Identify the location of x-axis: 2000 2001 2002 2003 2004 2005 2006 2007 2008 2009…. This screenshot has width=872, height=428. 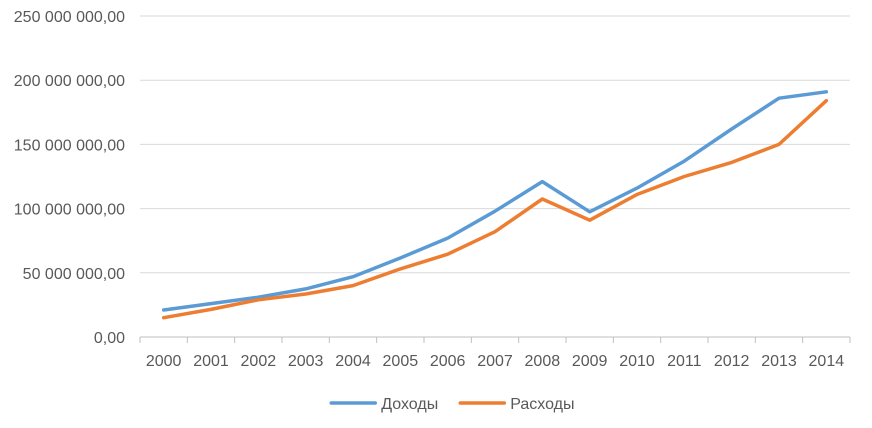
(495, 353).